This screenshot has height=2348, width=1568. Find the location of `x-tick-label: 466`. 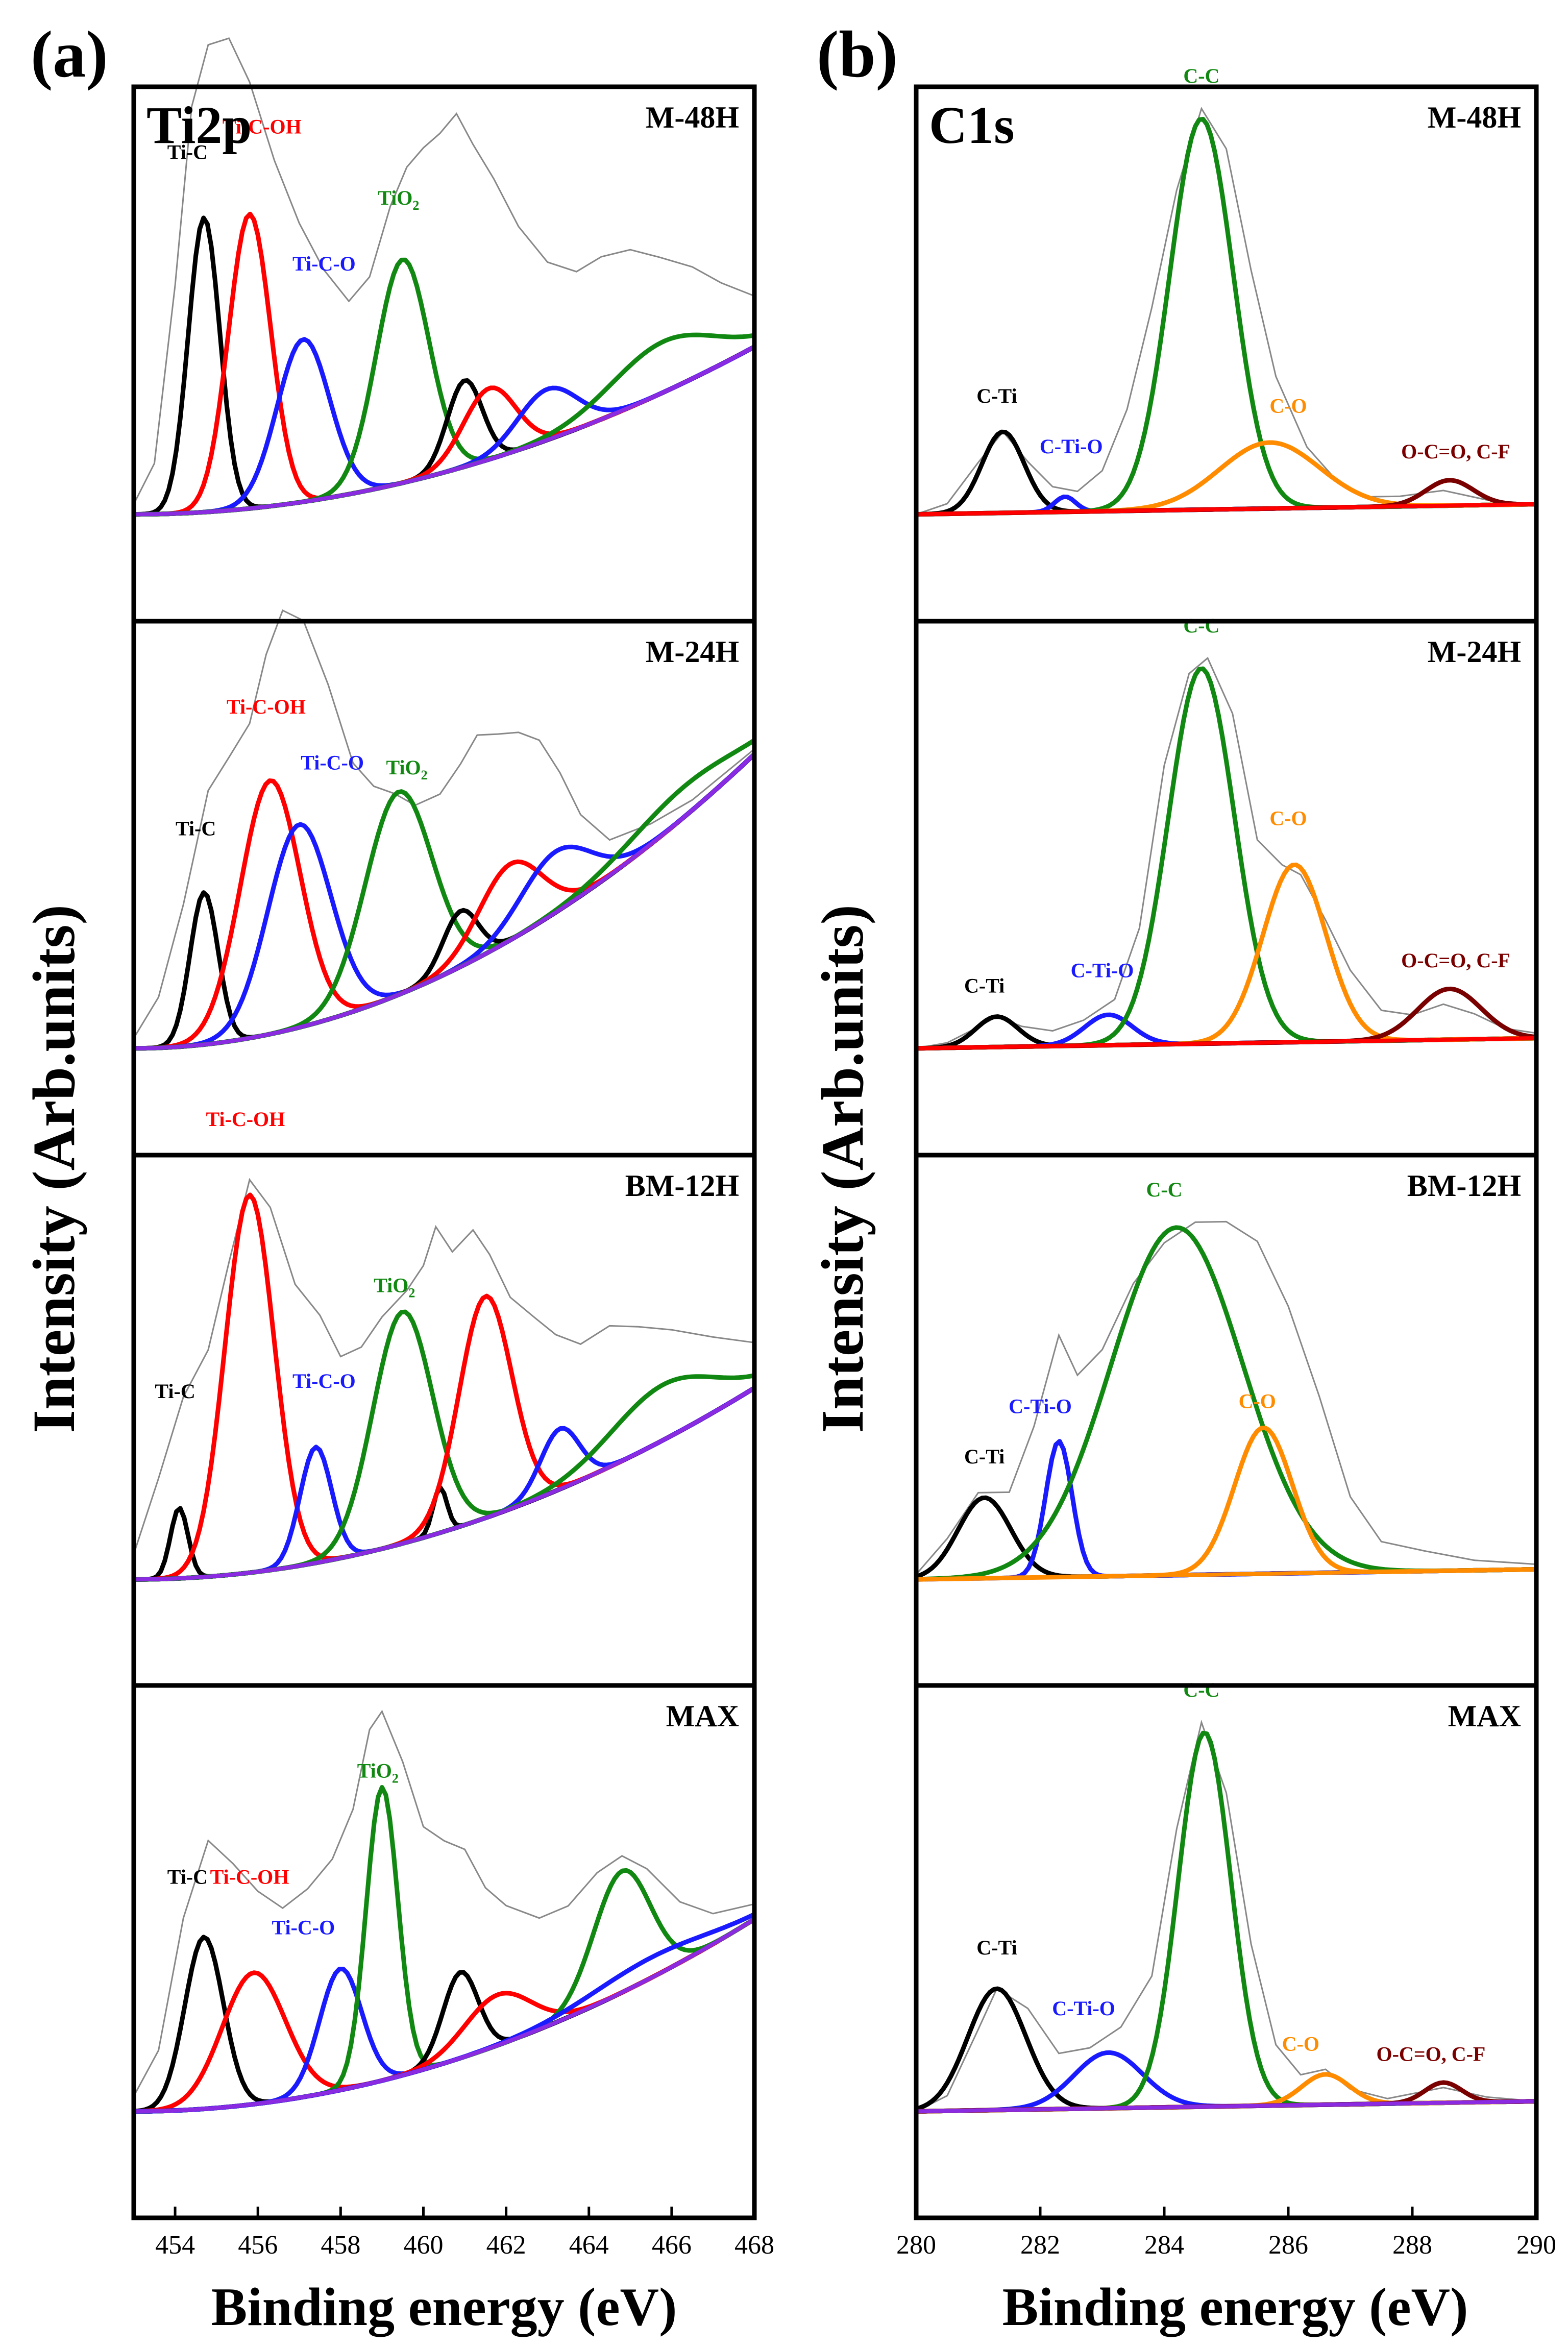

x-tick-label: 466 is located at coordinates (672, 2245).